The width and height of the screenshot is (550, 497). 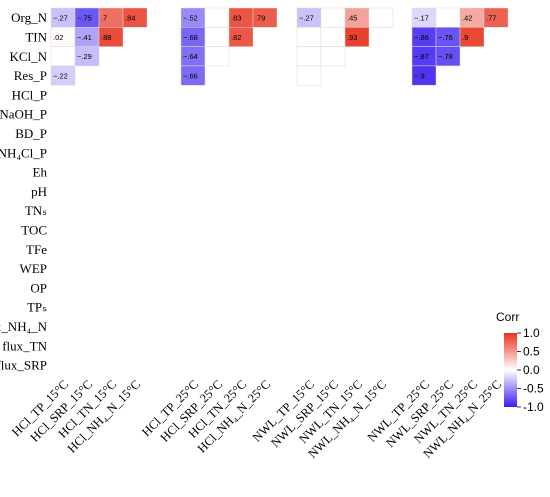 I want to click on cell-value: −.87, so click(x=421, y=56).